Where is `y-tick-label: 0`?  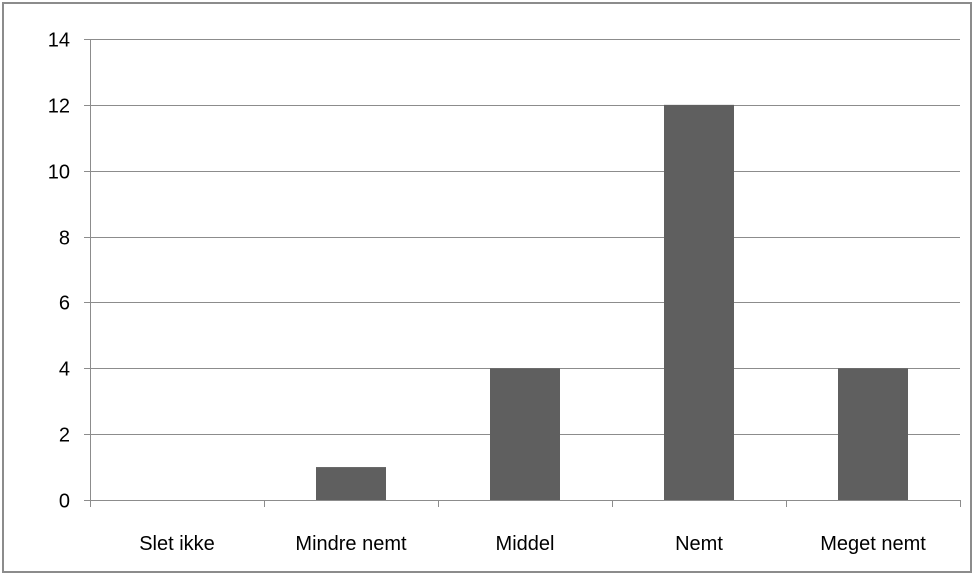
y-tick-label: 0 is located at coordinates (64, 502).